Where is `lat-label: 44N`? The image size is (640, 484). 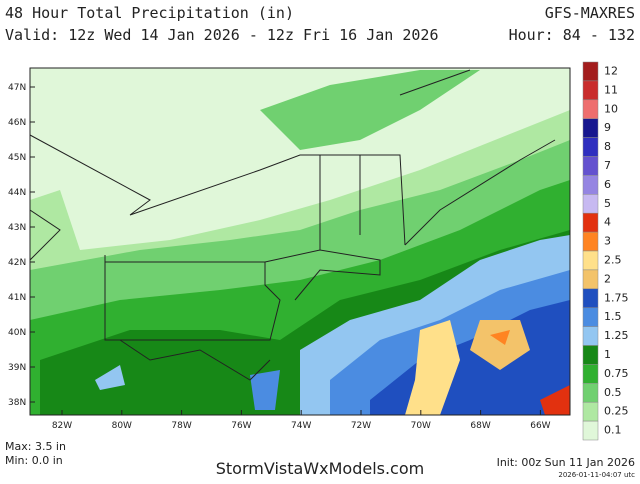 lat-label: 44N is located at coordinates (17, 193).